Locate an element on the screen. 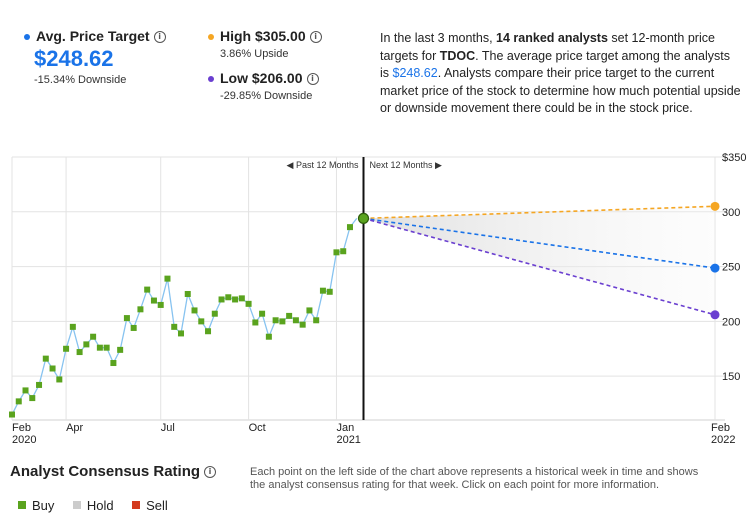  desc-analyst-count: 14 ranked analysts is located at coordinates (552, 38).